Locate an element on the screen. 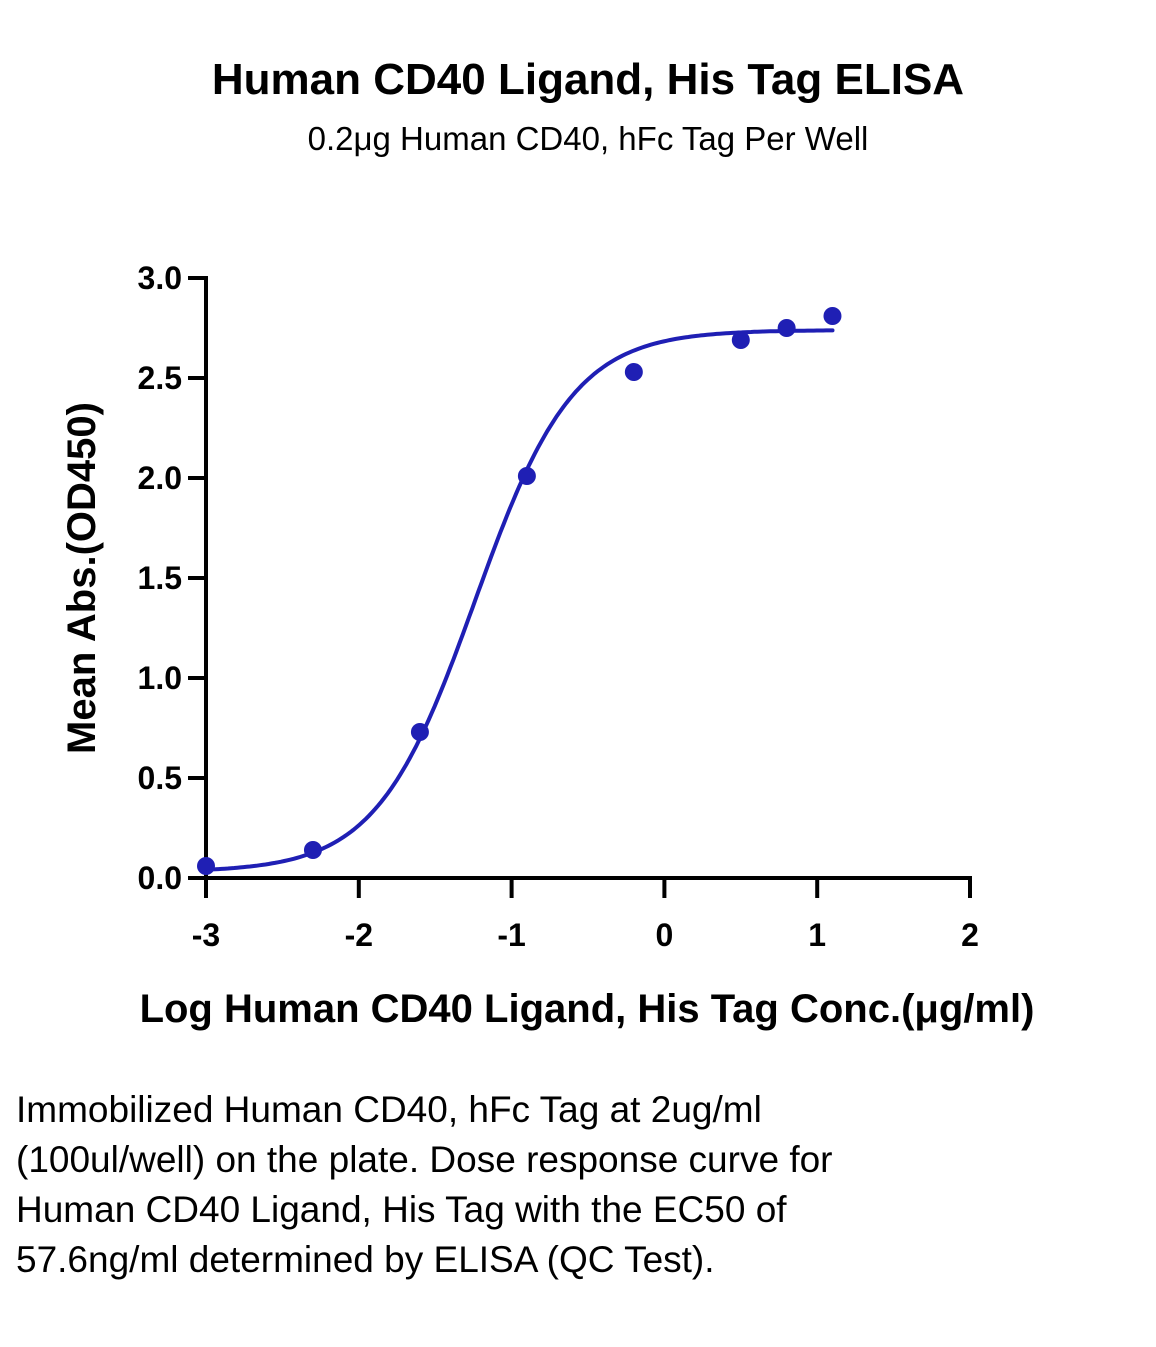 This screenshot has height=1347, width=1156. y-axis-label: Mean Abs.(OD450) is located at coordinates (82, 578).